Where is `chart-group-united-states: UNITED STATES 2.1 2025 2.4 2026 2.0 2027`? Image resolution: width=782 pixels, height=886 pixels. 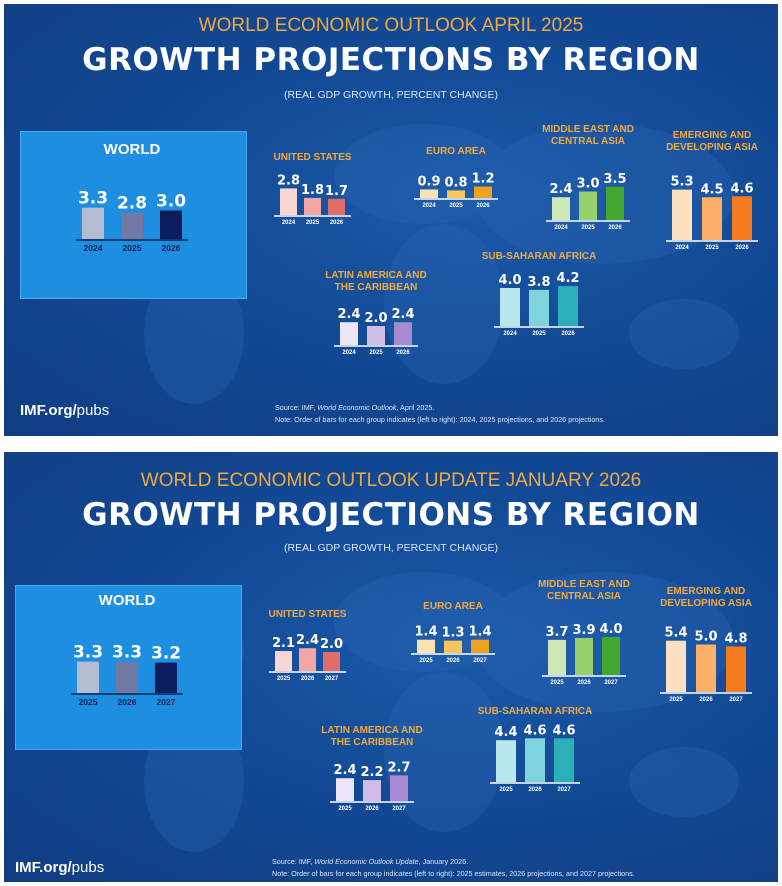 chart-group-united-states: UNITED STATES 2.1 2025 2.4 2026 2.0 2027 is located at coordinates (308, 645).